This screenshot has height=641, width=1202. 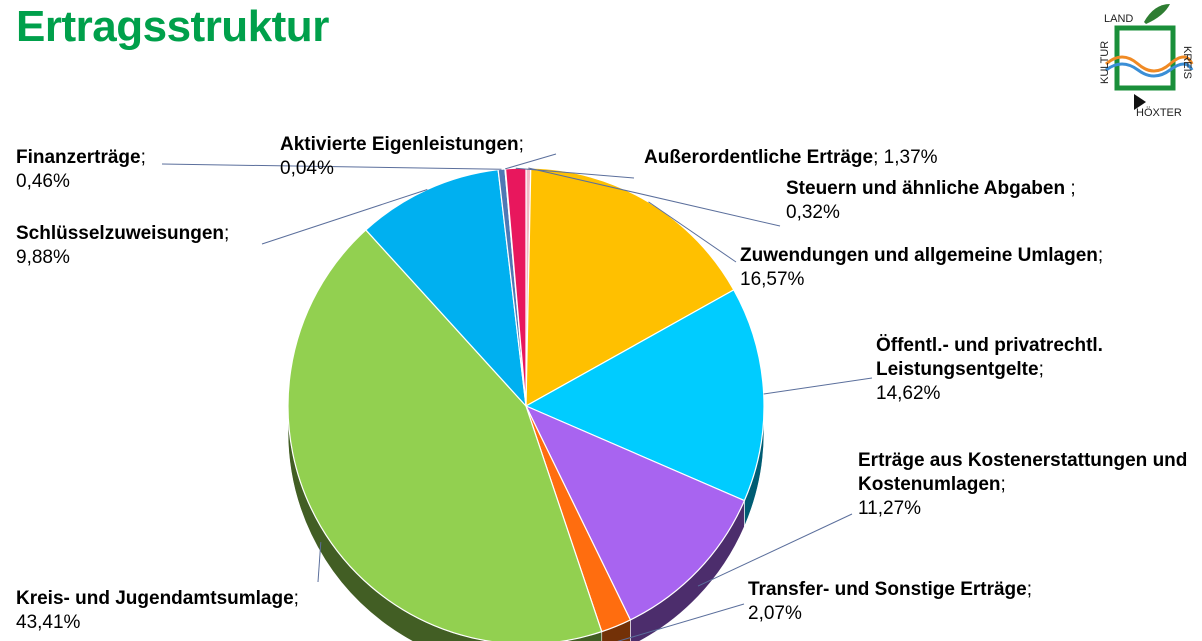 I want to click on slice-name-label: Aktivierte Eigenleistungen, so click(x=399, y=144).